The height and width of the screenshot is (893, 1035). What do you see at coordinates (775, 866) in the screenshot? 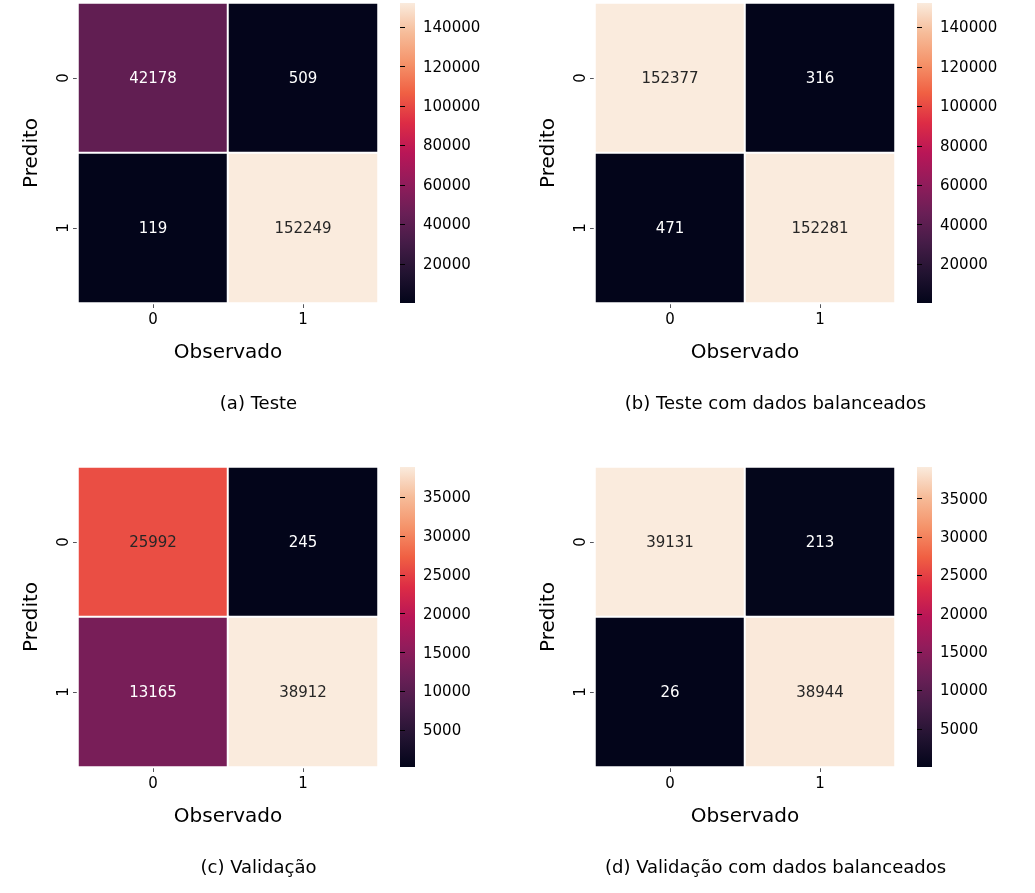
I see `text: (d) Validação com dados balanceados` at bounding box center [775, 866].